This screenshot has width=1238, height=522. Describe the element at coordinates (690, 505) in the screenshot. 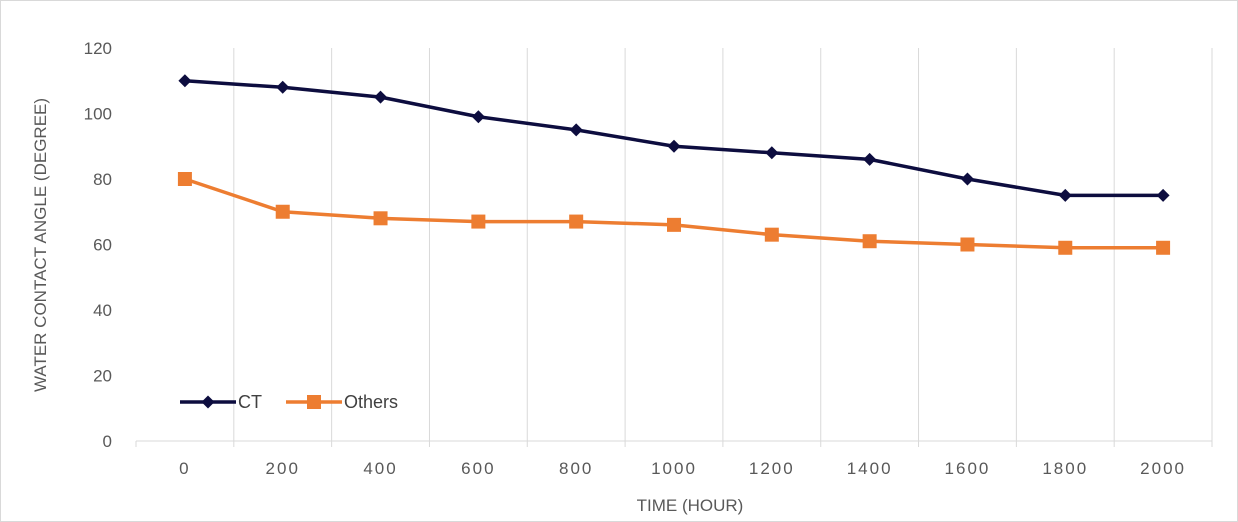

I see `x-axis-title: TIME (HOUR)` at that location.